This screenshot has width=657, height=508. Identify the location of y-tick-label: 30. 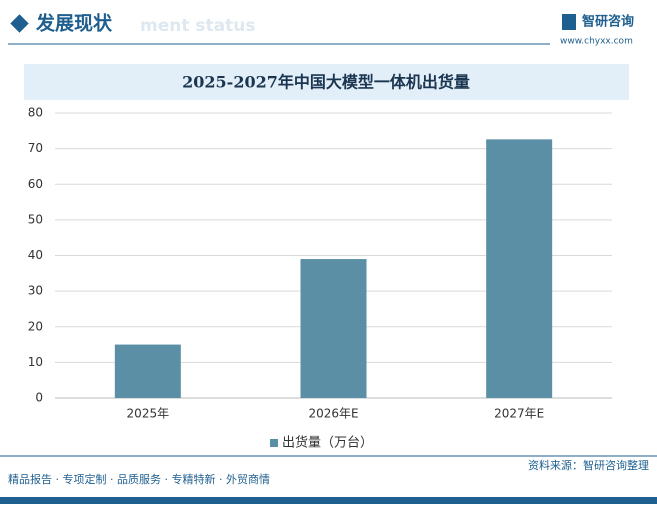
(35, 291).